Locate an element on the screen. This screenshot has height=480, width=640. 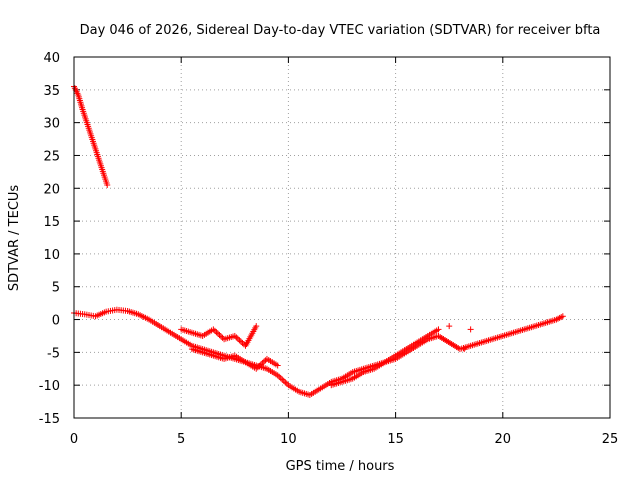
x-tick-label: 20 is located at coordinates (503, 439).